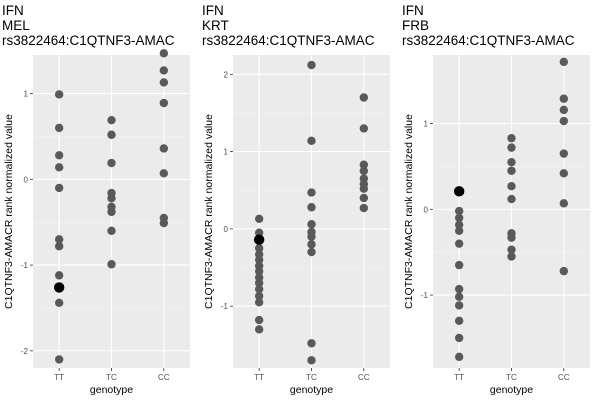  Describe the element at coordinates (215, 25) in the screenshot. I see `panel-title-line: KRT` at that location.